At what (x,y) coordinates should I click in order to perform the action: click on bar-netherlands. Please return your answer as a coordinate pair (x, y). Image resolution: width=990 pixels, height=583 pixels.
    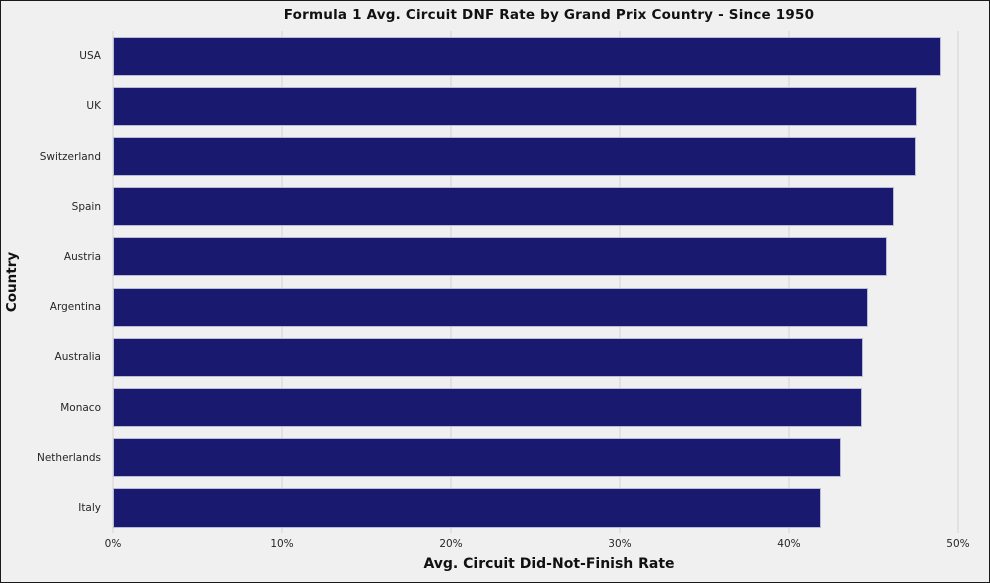
    Looking at the image, I should click on (477, 458).